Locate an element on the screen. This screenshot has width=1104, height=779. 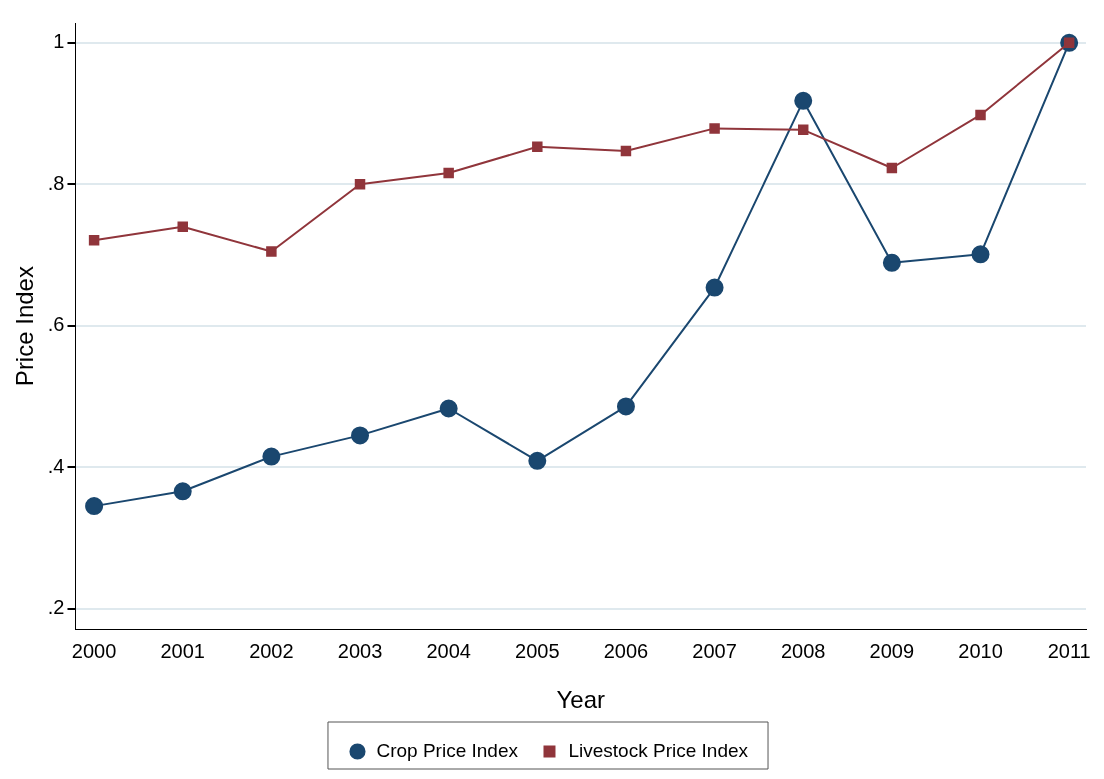
x-tick-label: 2002 is located at coordinates (271, 650).